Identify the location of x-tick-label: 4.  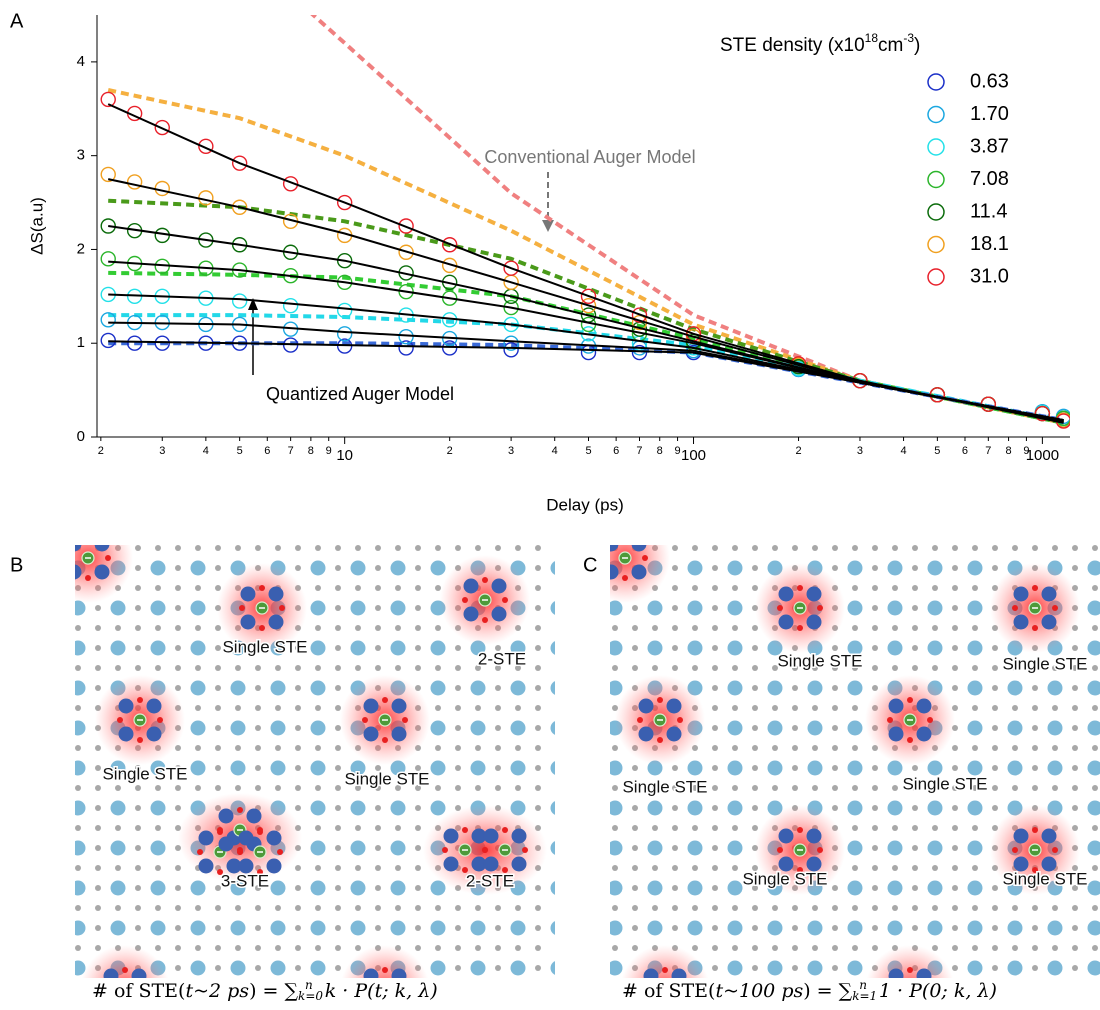
(206, 451).